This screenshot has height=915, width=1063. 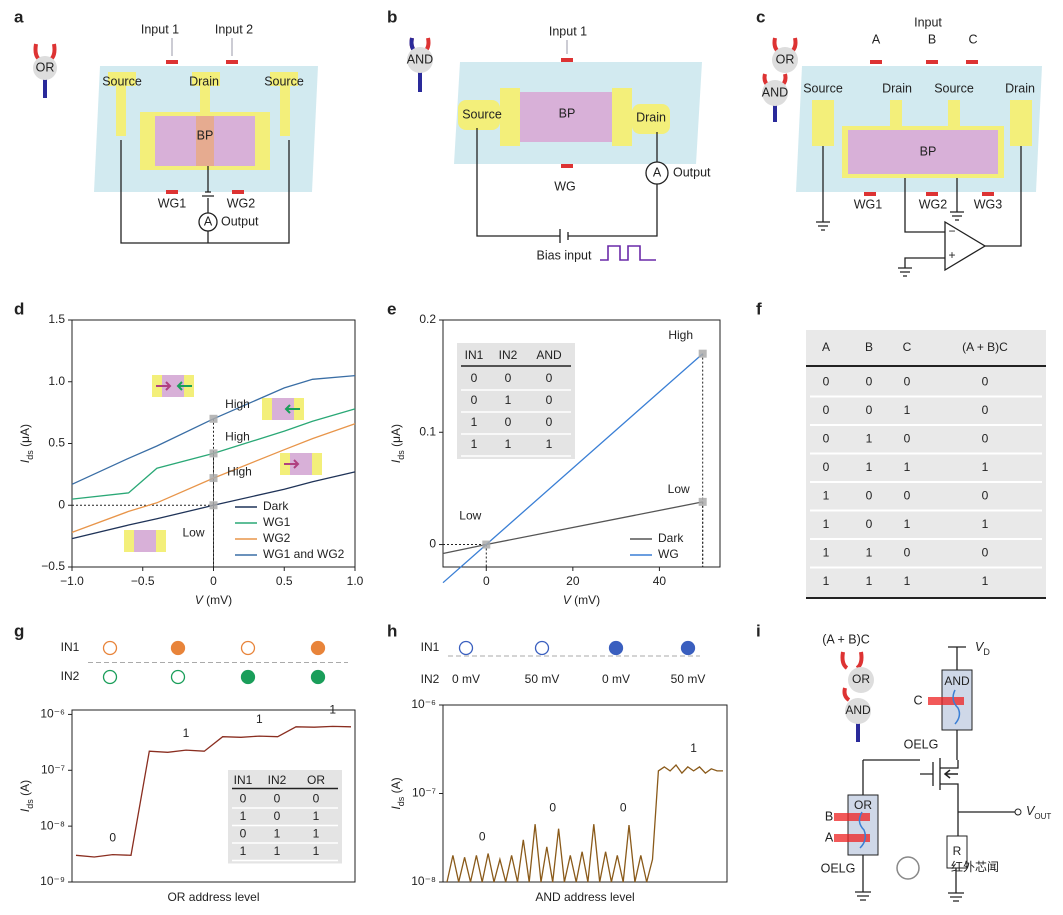 What do you see at coordinates (208, 221) in the screenshot?
I see `meter-label: A` at bounding box center [208, 221].